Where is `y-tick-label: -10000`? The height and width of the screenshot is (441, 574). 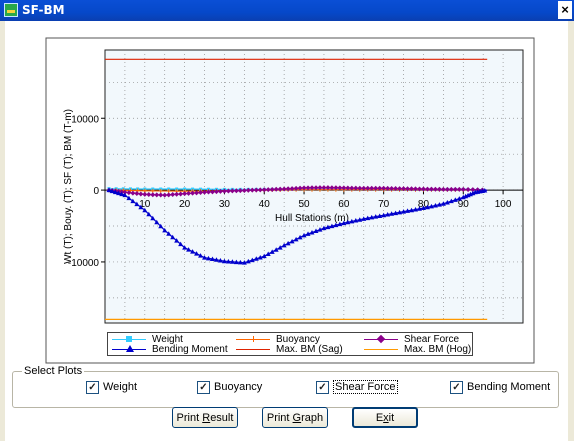 y-tick-label: -10000 is located at coordinates (84, 263).